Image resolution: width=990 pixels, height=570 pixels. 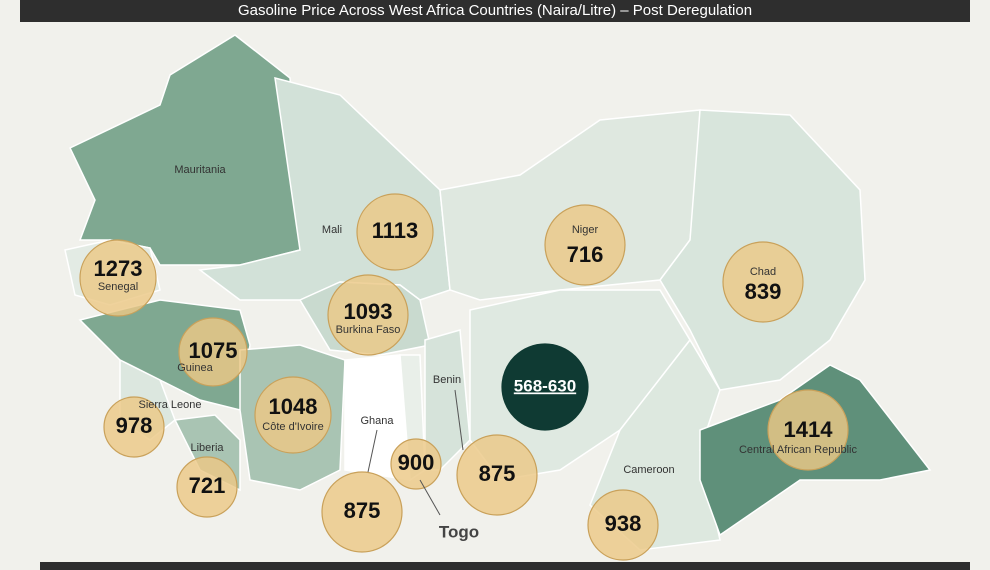 I want to click on price-label: 1113, so click(x=395, y=230).